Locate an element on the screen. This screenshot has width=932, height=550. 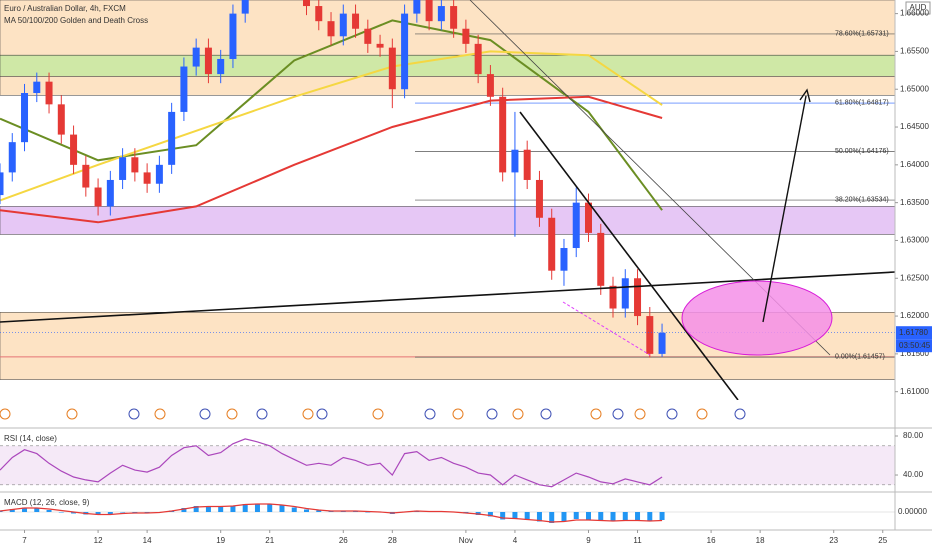
macd-signal-line is located at coordinates (331, 513).